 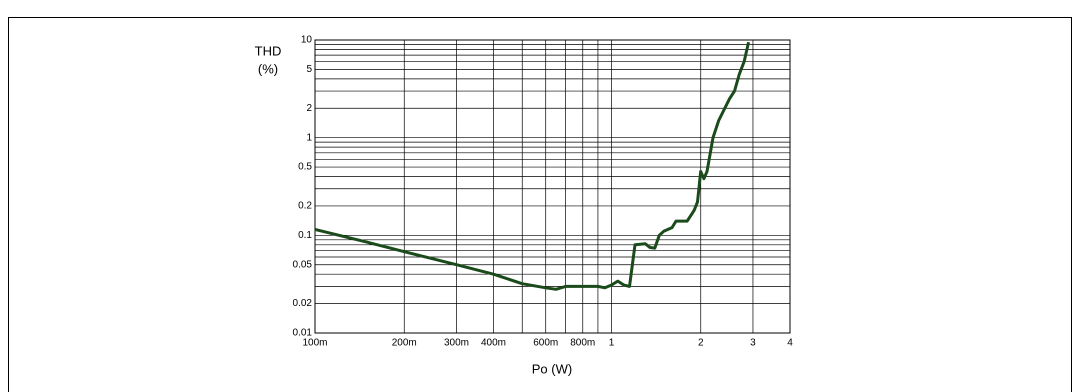 I want to click on y-tick-label: 0.5, so click(x=305, y=167).